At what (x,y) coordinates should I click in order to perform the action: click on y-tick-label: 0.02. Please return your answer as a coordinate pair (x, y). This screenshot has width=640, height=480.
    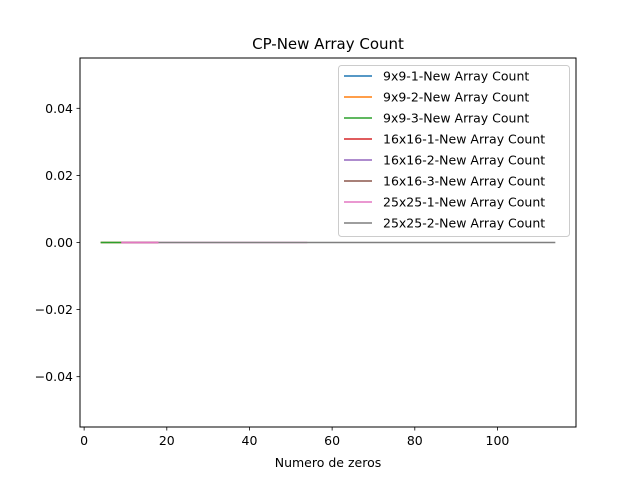
    Looking at the image, I should click on (59, 175).